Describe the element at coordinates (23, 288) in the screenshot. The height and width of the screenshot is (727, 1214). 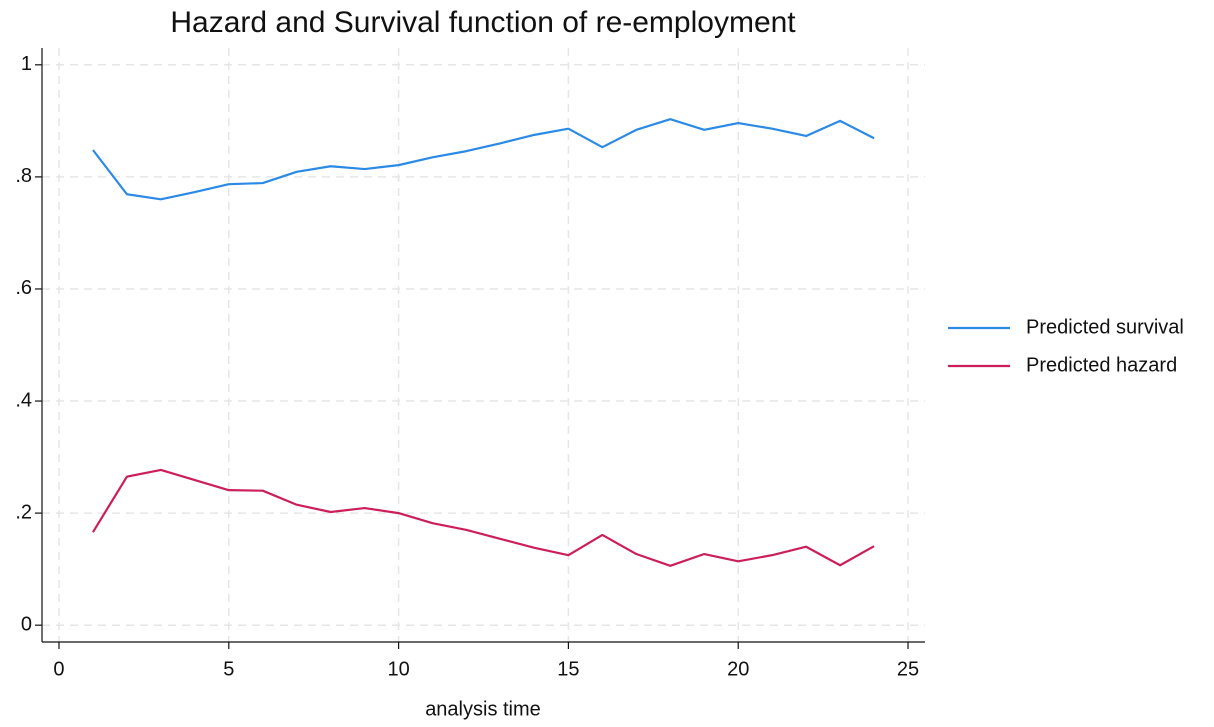
I see `y-tick-label: .6` at that location.